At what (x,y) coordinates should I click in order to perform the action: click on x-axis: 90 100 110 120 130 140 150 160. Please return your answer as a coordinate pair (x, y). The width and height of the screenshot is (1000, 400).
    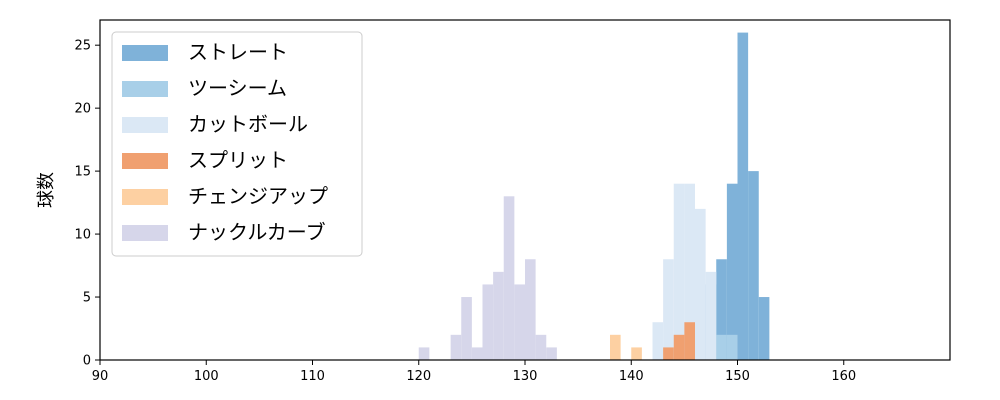
    Looking at the image, I should click on (474, 372).